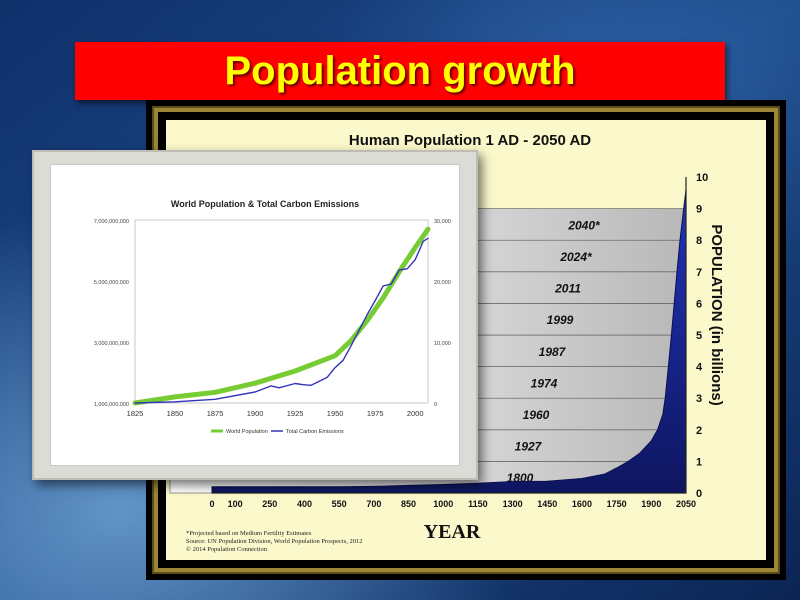 The width and height of the screenshot is (800, 600). What do you see at coordinates (295, 413) in the screenshot?
I see `x-tick-label: 1925` at bounding box center [295, 413].